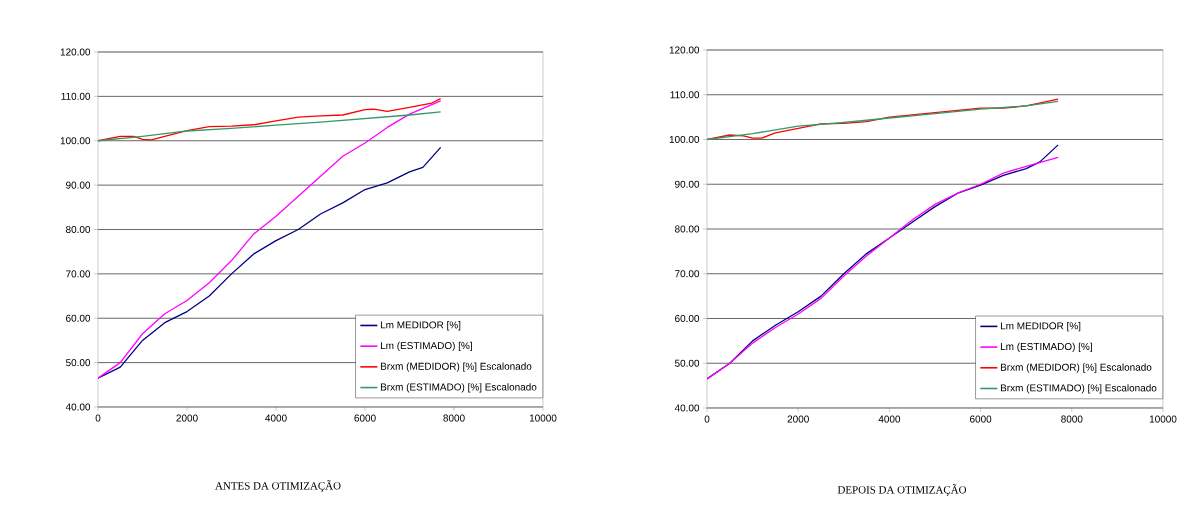 This screenshot has height=521, width=1191. I want to click on line-series, so click(270, 119).